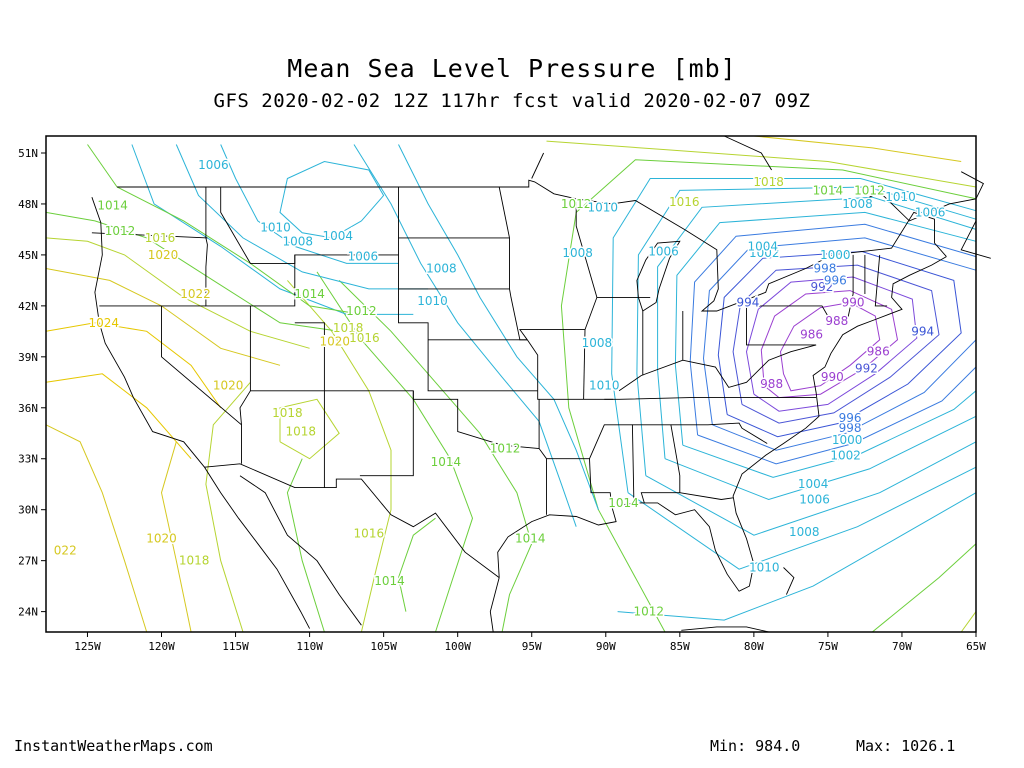 This screenshot has width=1024, height=768. Describe the element at coordinates (512, 68) in the screenshot. I see `map-title: Mean Sea Level Pressure [mb]` at that location.